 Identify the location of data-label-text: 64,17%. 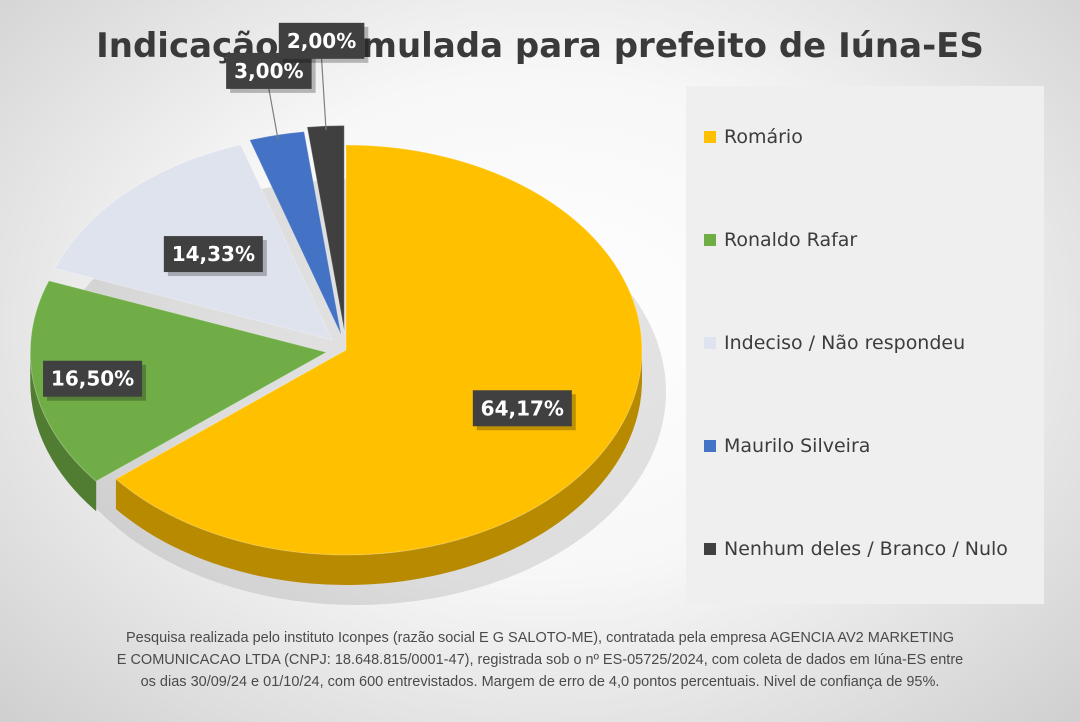
(522, 408).